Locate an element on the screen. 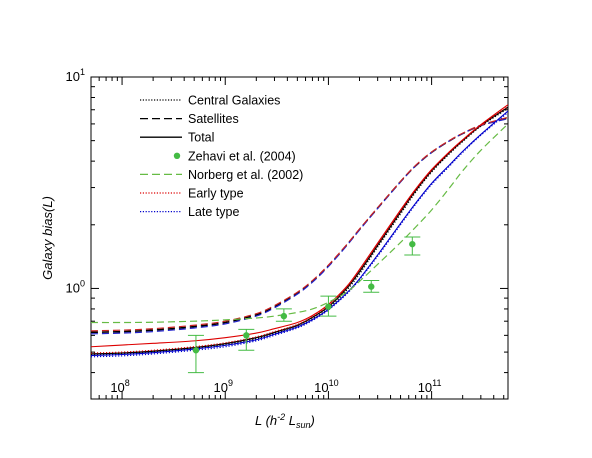  legend-item-3: Total is located at coordinates (177, 138).